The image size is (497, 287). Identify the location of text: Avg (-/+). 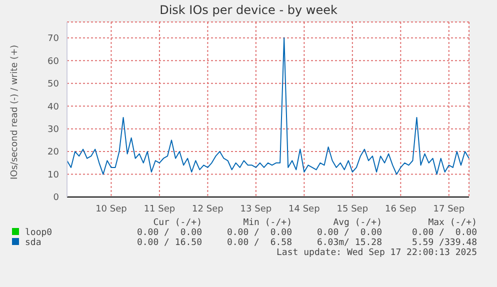
(357, 223).